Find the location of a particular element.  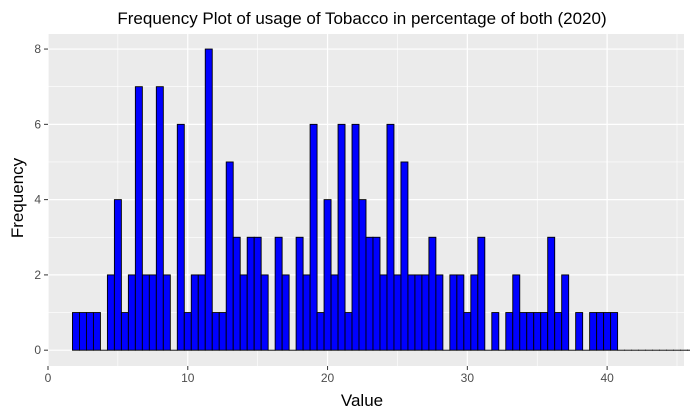

y-tick-label: 2 is located at coordinates (37, 275).